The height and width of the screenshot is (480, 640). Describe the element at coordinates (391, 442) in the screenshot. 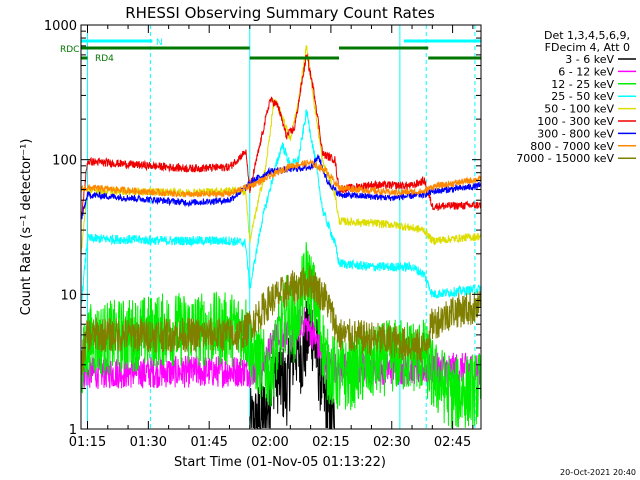

I see `x-tick-label-5: 02:30` at that location.